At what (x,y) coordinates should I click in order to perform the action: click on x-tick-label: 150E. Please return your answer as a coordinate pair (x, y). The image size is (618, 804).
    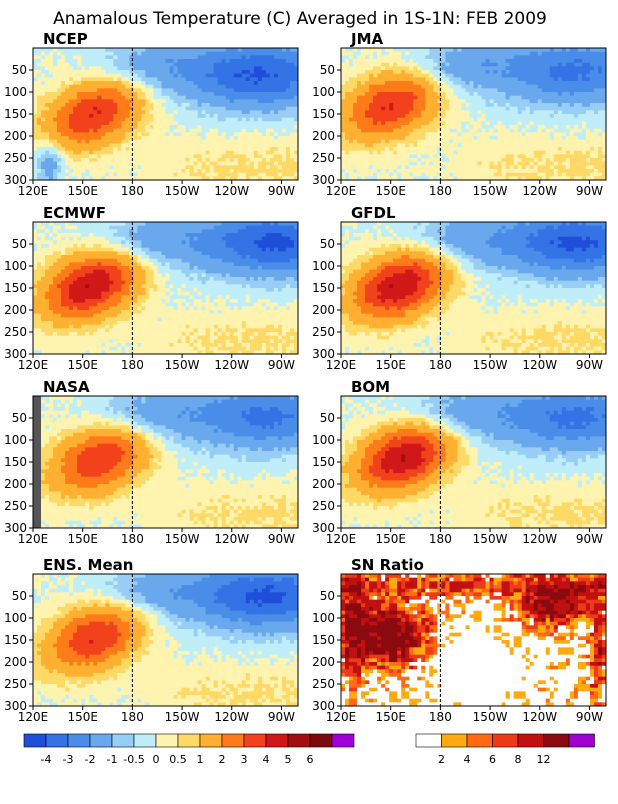
    Looking at the image, I should click on (82, 191).